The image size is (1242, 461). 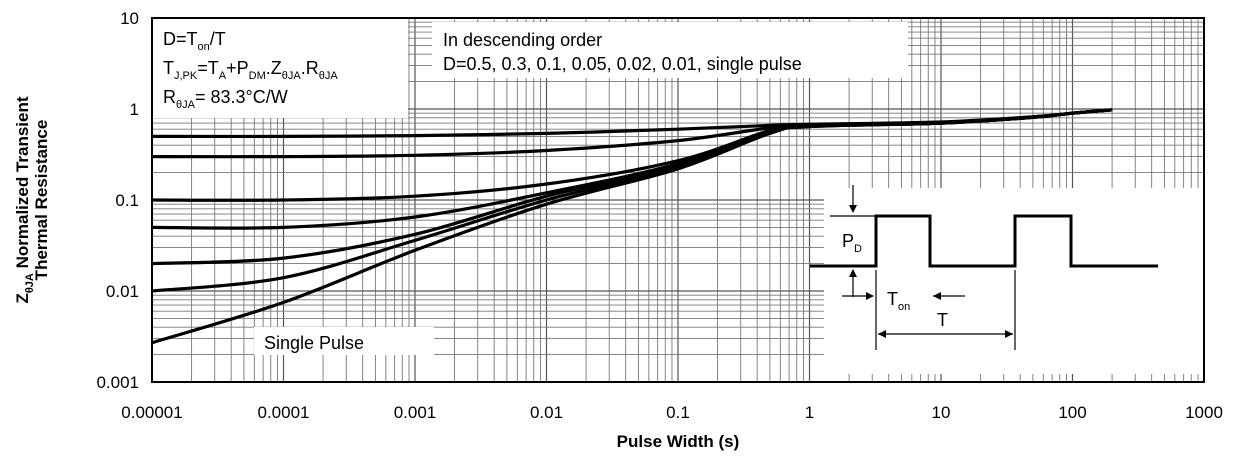 I want to click on x-tick-label: 100, so click(x=1072, y=412).